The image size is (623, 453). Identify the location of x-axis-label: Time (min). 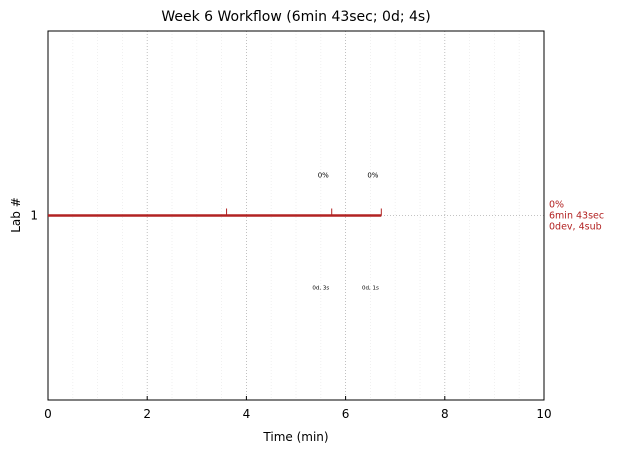
(295, 437).